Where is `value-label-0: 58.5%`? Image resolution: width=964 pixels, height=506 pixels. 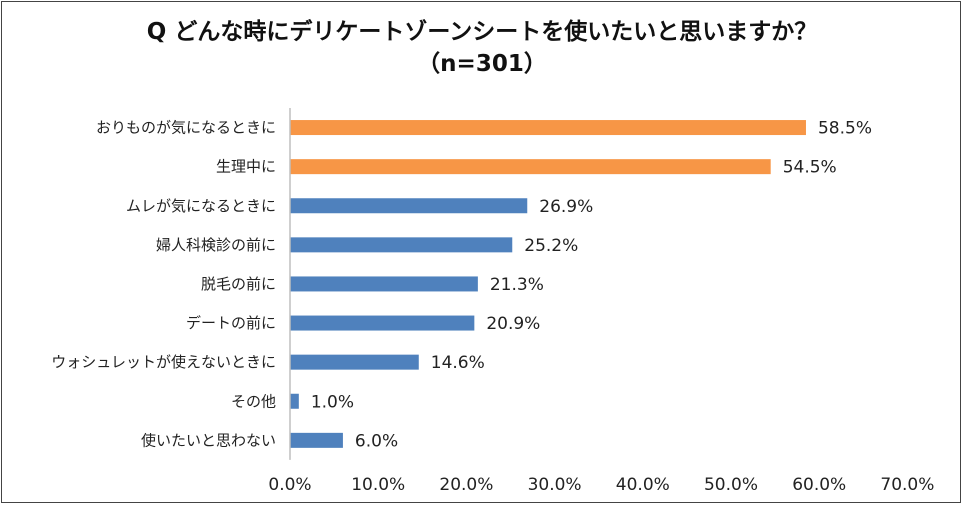 value-label-0: 58.5% is located at coordinates (845, 129).